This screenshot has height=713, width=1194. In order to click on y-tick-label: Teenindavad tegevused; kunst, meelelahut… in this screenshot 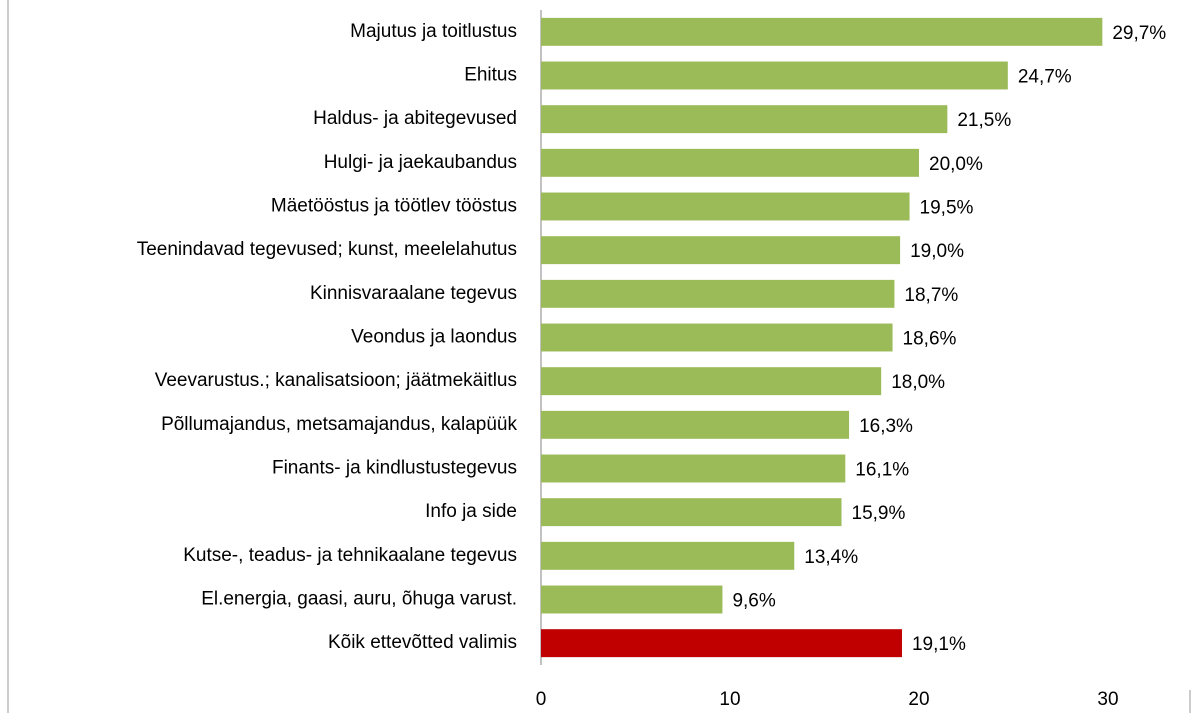, I will do `click(327, 249)`.